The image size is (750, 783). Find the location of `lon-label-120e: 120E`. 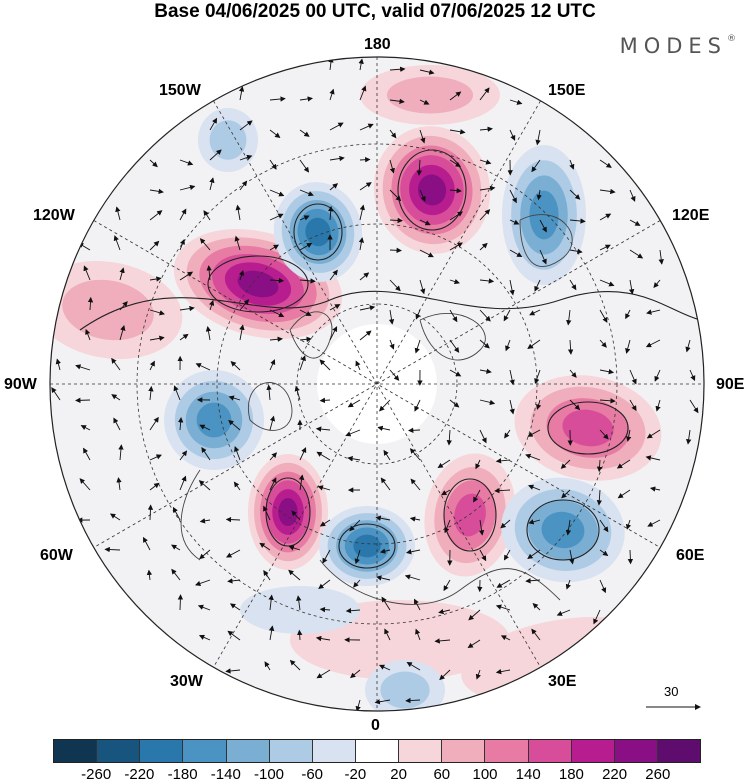

lon-label-120e: 120E is located at coordinates (691, 215).